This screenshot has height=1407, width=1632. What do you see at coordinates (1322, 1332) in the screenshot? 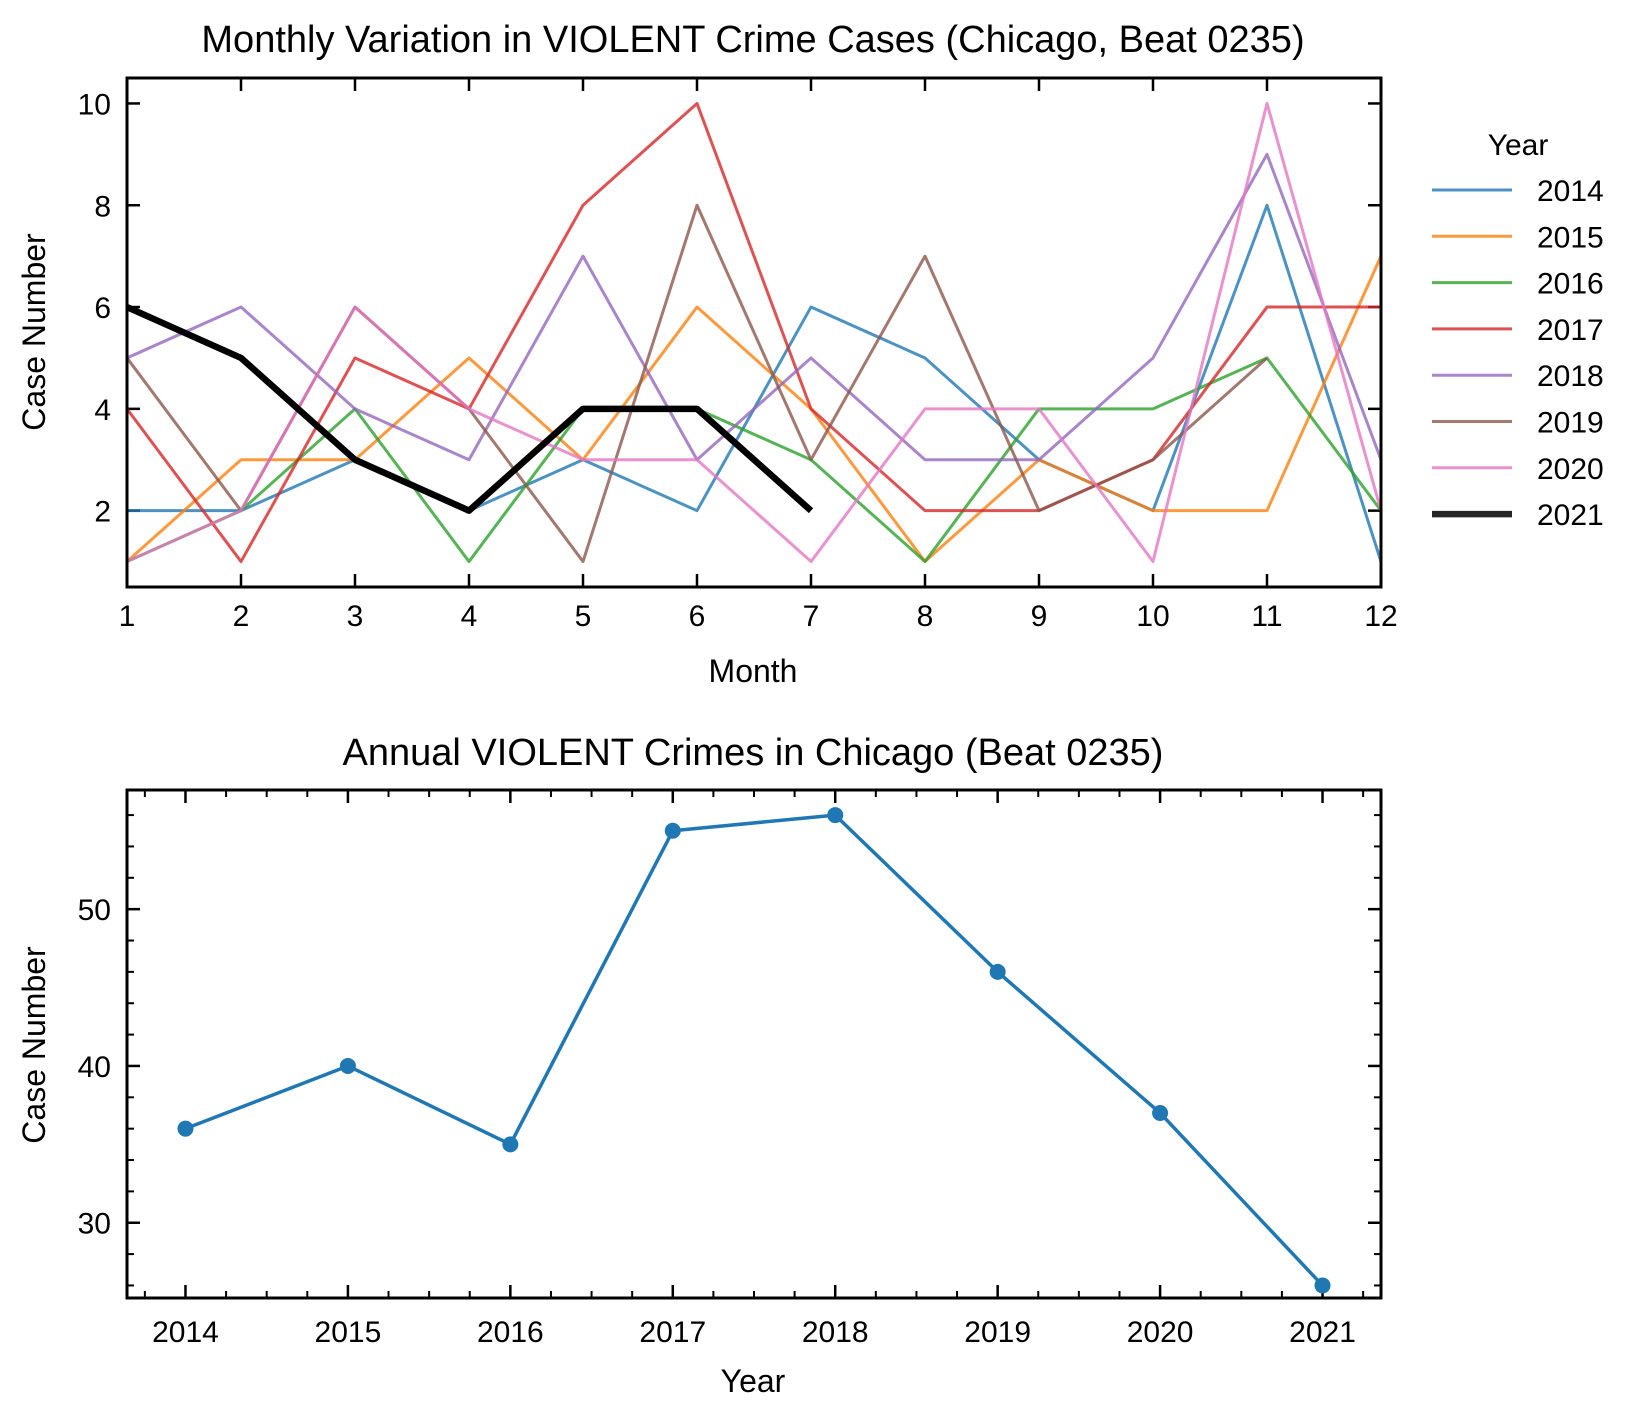
I see `annual-x-tick-label: 2021` at bounding box center [1322, 1332].